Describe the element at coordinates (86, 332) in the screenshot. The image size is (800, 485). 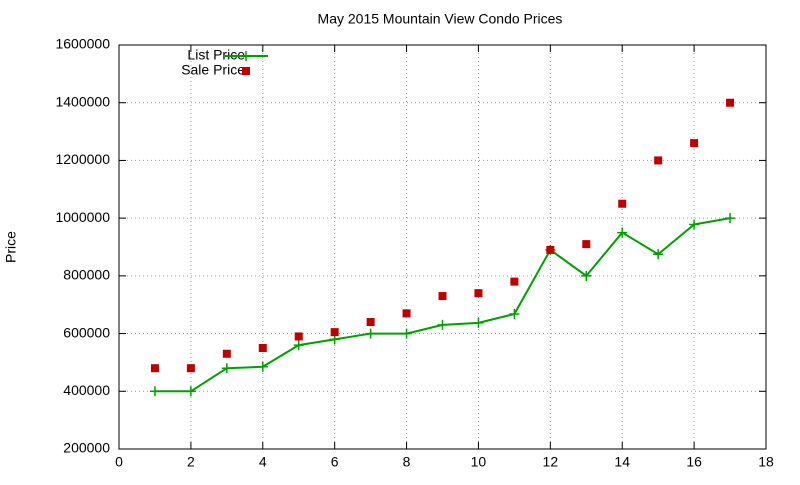
I see `y-tick-label: 600000` at that location.